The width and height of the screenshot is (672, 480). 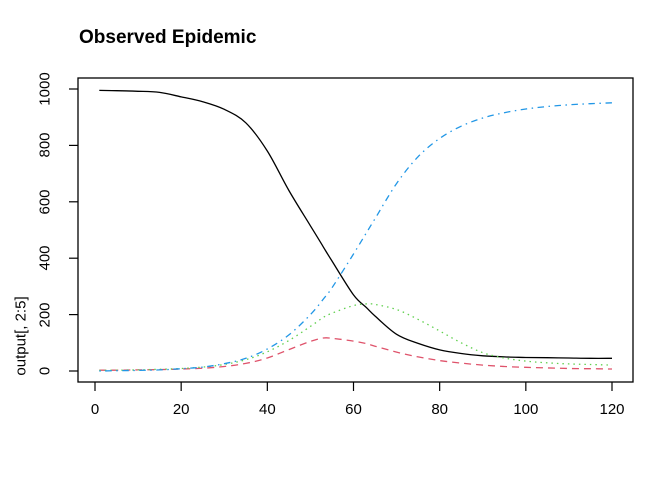 I want to click on x-tick-label: 40, so click(x=267, y=409).